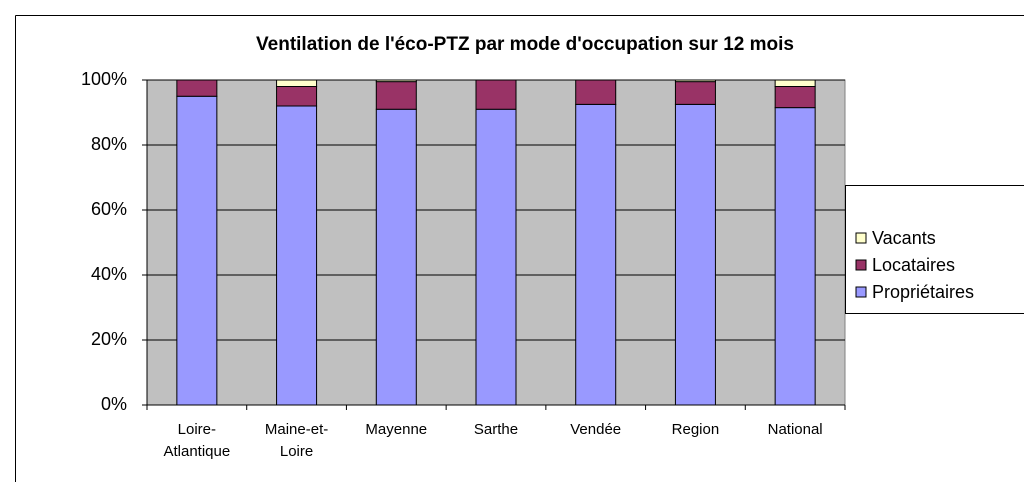 Image resolution: width=1024 pixels, height=482 pixels. Describe the element at coordinates (496, 429) in the screenshot. I see `x-tick-label: Sarthe` at that location.